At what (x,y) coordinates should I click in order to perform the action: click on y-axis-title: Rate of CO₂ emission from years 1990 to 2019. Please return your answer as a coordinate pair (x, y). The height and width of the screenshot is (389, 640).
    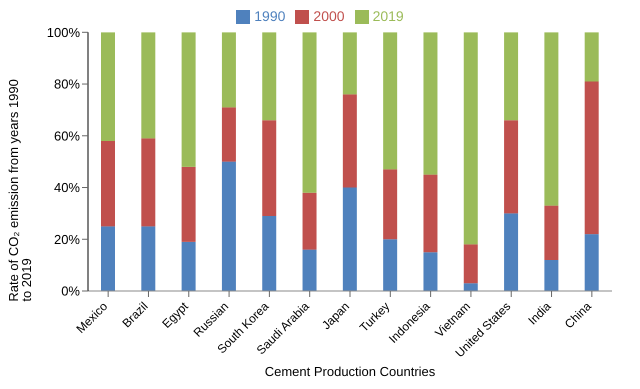
    Looking at the image, I should click on (20, 190).